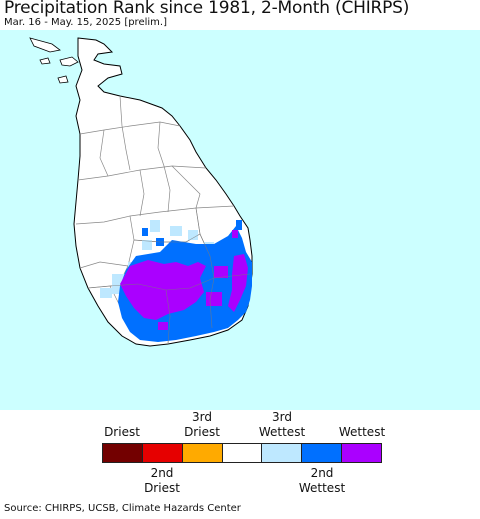 The width and height of the screenshot is (480, 519). I want to click on legend-swatch-3rd-driest, so click(202, 453).